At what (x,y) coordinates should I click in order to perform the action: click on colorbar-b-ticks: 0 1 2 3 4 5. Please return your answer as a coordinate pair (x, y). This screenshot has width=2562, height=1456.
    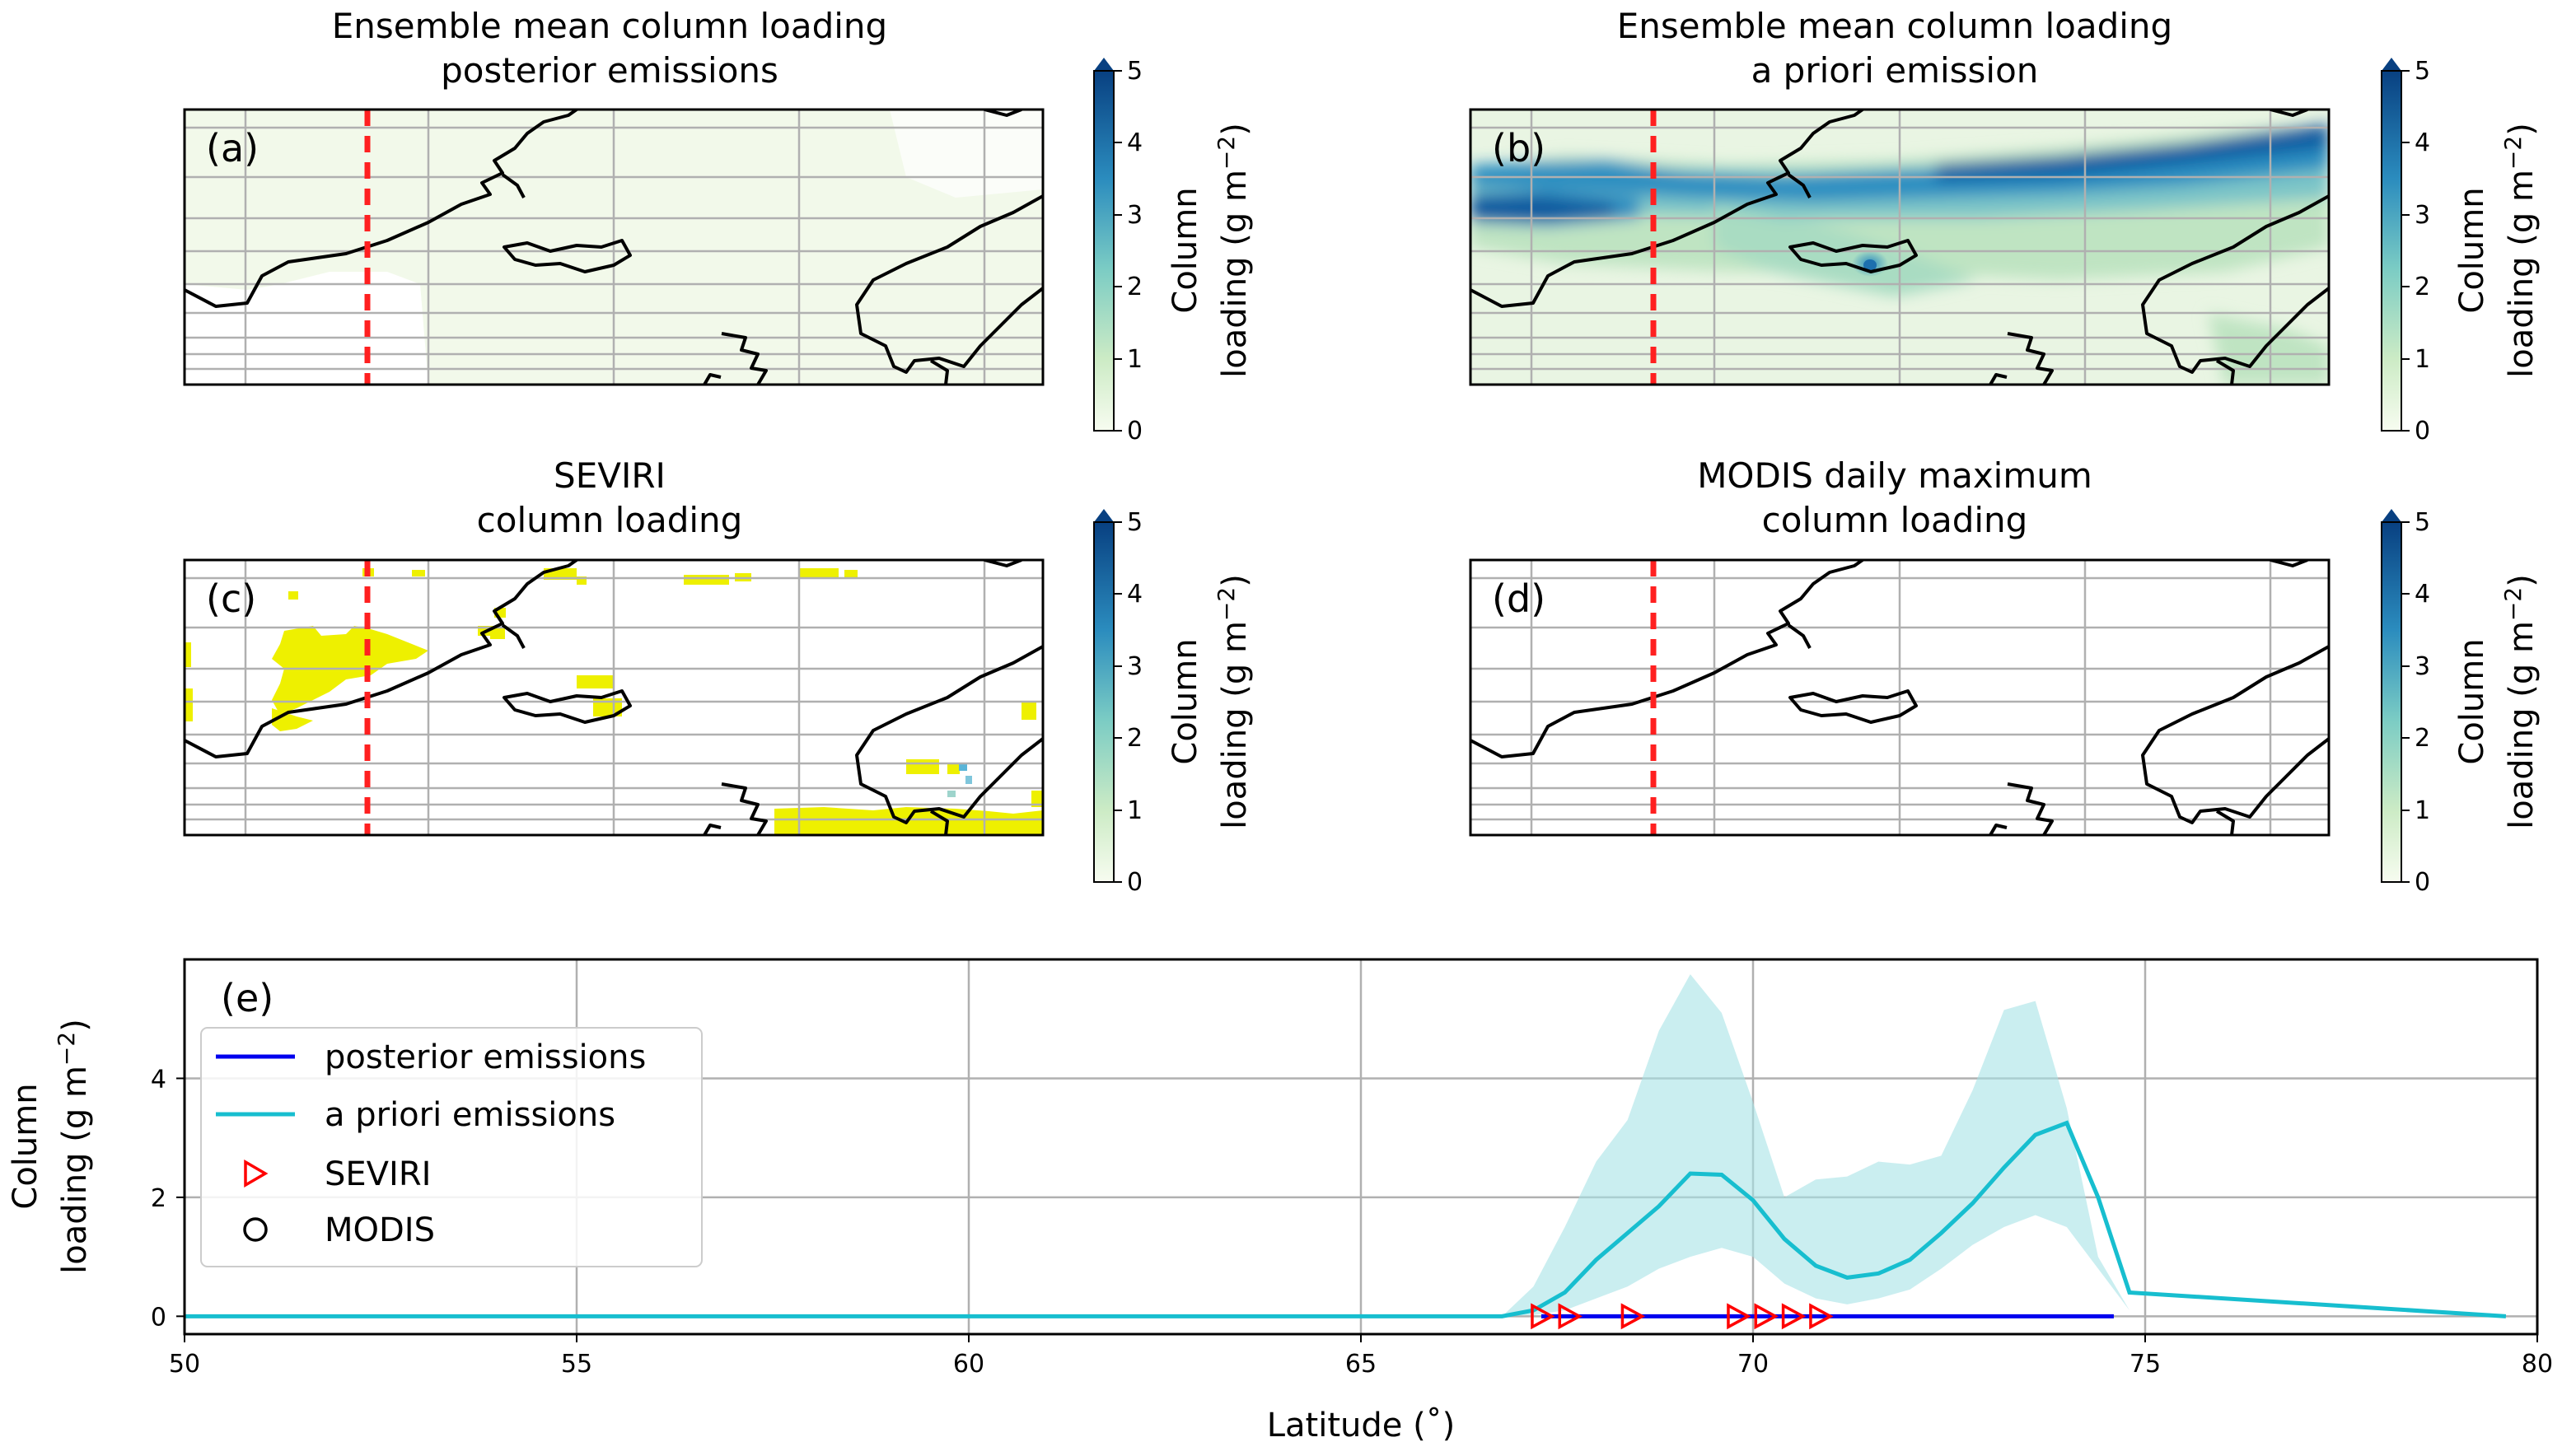
    Looking at the image, I should click on (2416, 251).